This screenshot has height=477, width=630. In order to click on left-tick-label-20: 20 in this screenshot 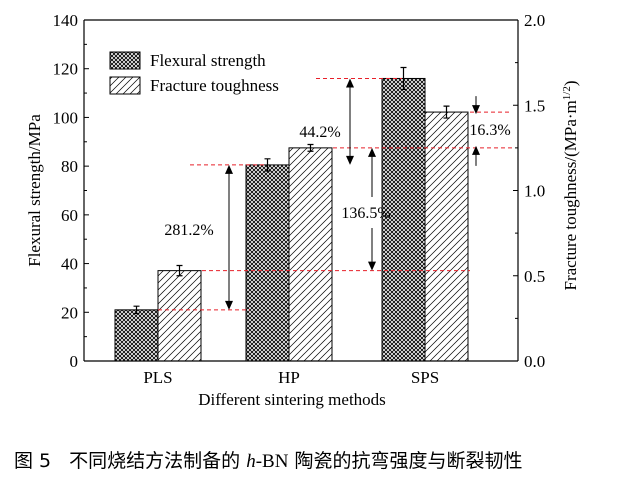, I will do `click(69, 312)`.